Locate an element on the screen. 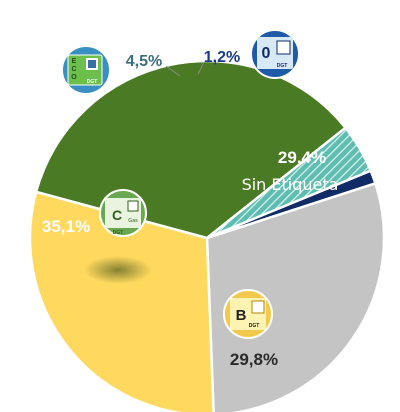  c-label-badge-icon: C Gas DGT is located at coordinates (123, 213).